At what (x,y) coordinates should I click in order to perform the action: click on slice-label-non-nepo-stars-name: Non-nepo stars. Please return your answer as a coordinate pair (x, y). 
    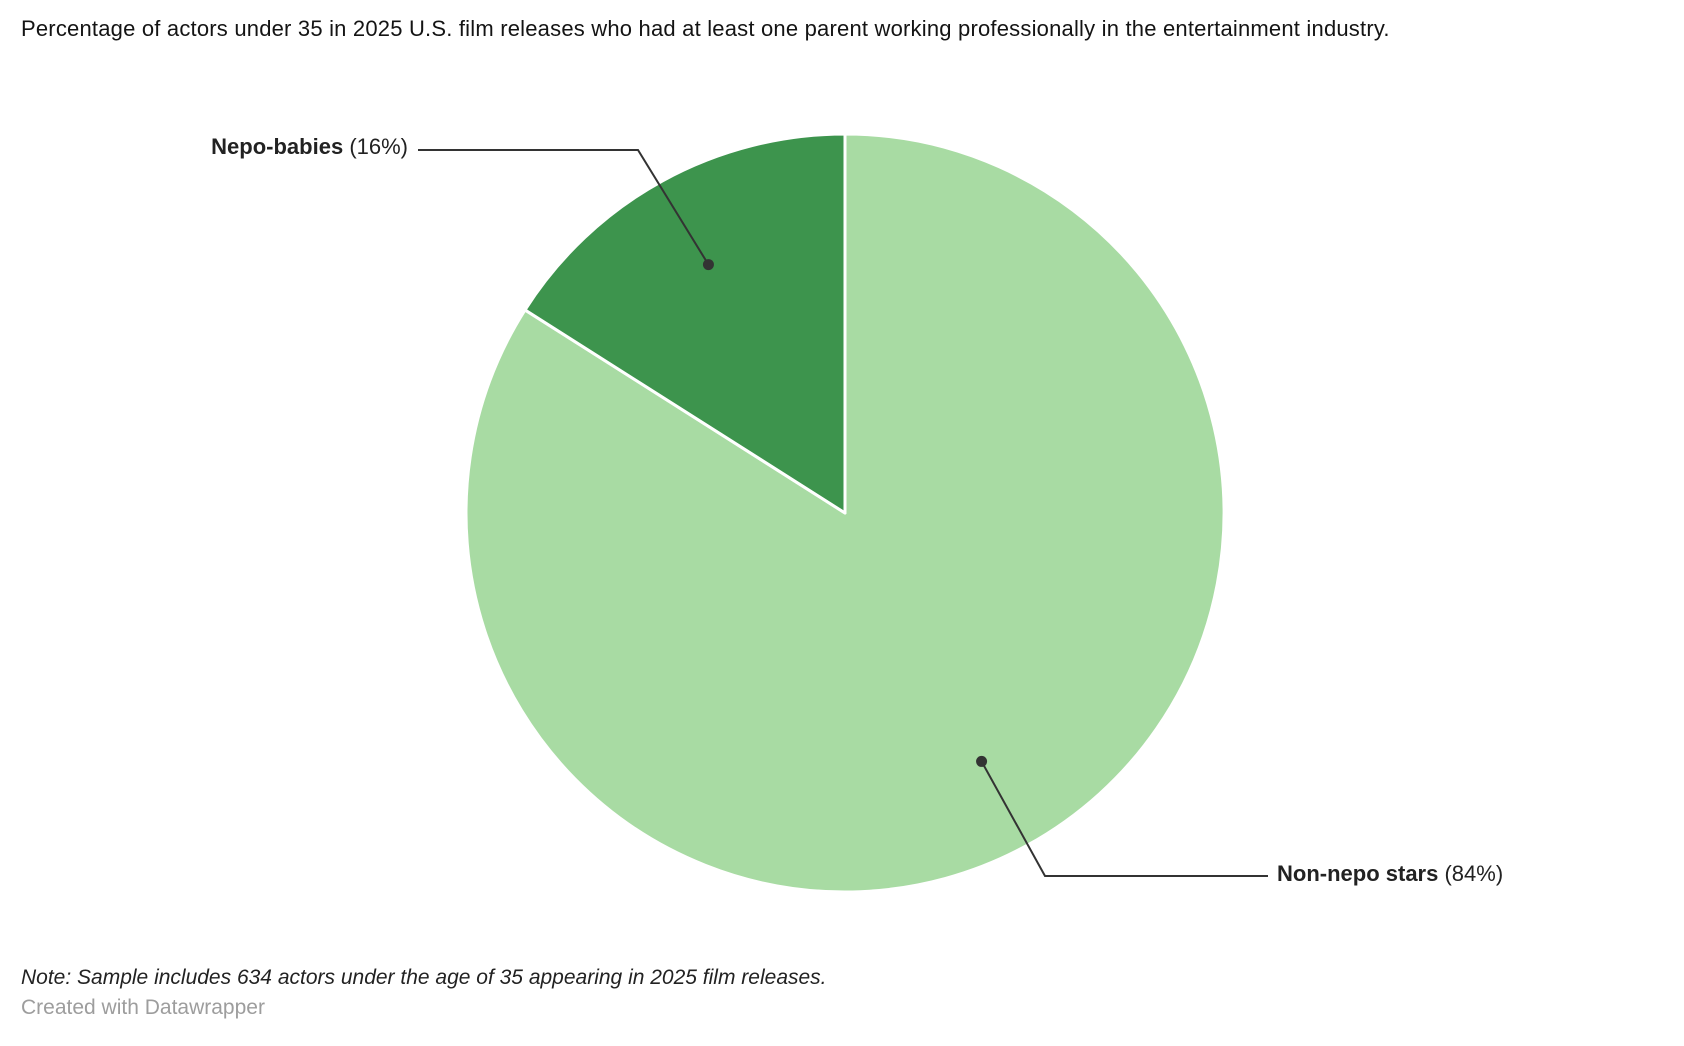
    Looking at the image, I should click on (1358, 873).